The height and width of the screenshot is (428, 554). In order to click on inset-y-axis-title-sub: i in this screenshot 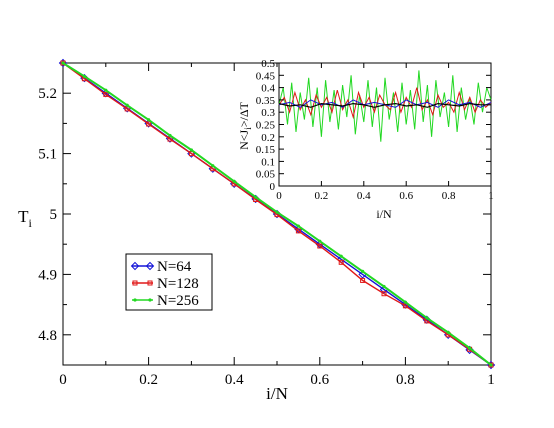, I will do `click(248, 128)`.